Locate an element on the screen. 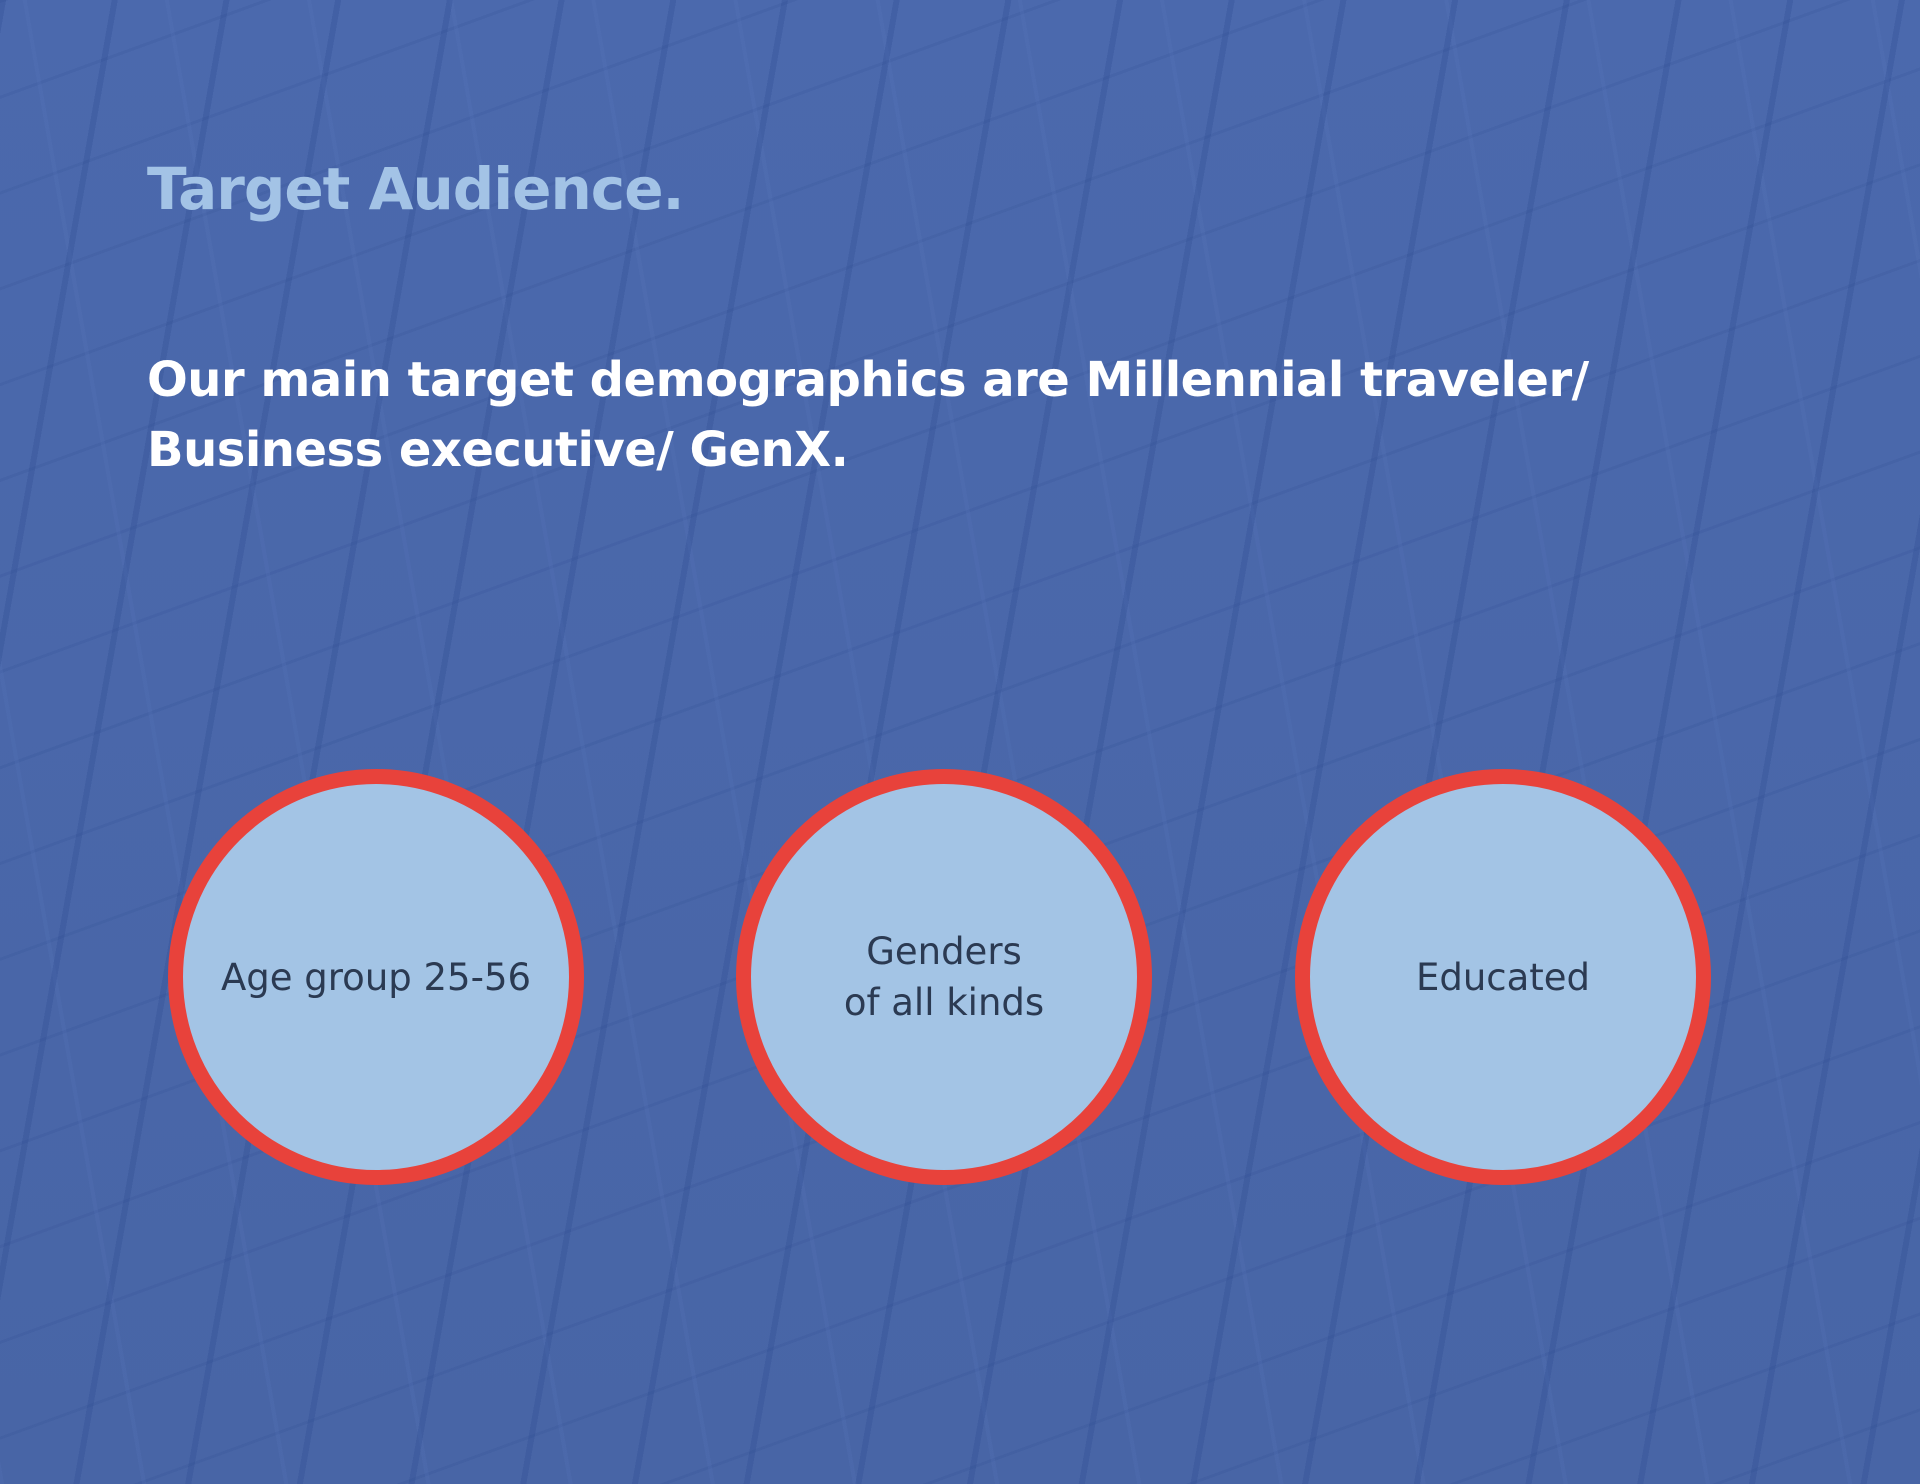 The width and height of the screenshot is (1920, 1484). circle-label: Age group 25-56 is located at coordinates (376, 977).